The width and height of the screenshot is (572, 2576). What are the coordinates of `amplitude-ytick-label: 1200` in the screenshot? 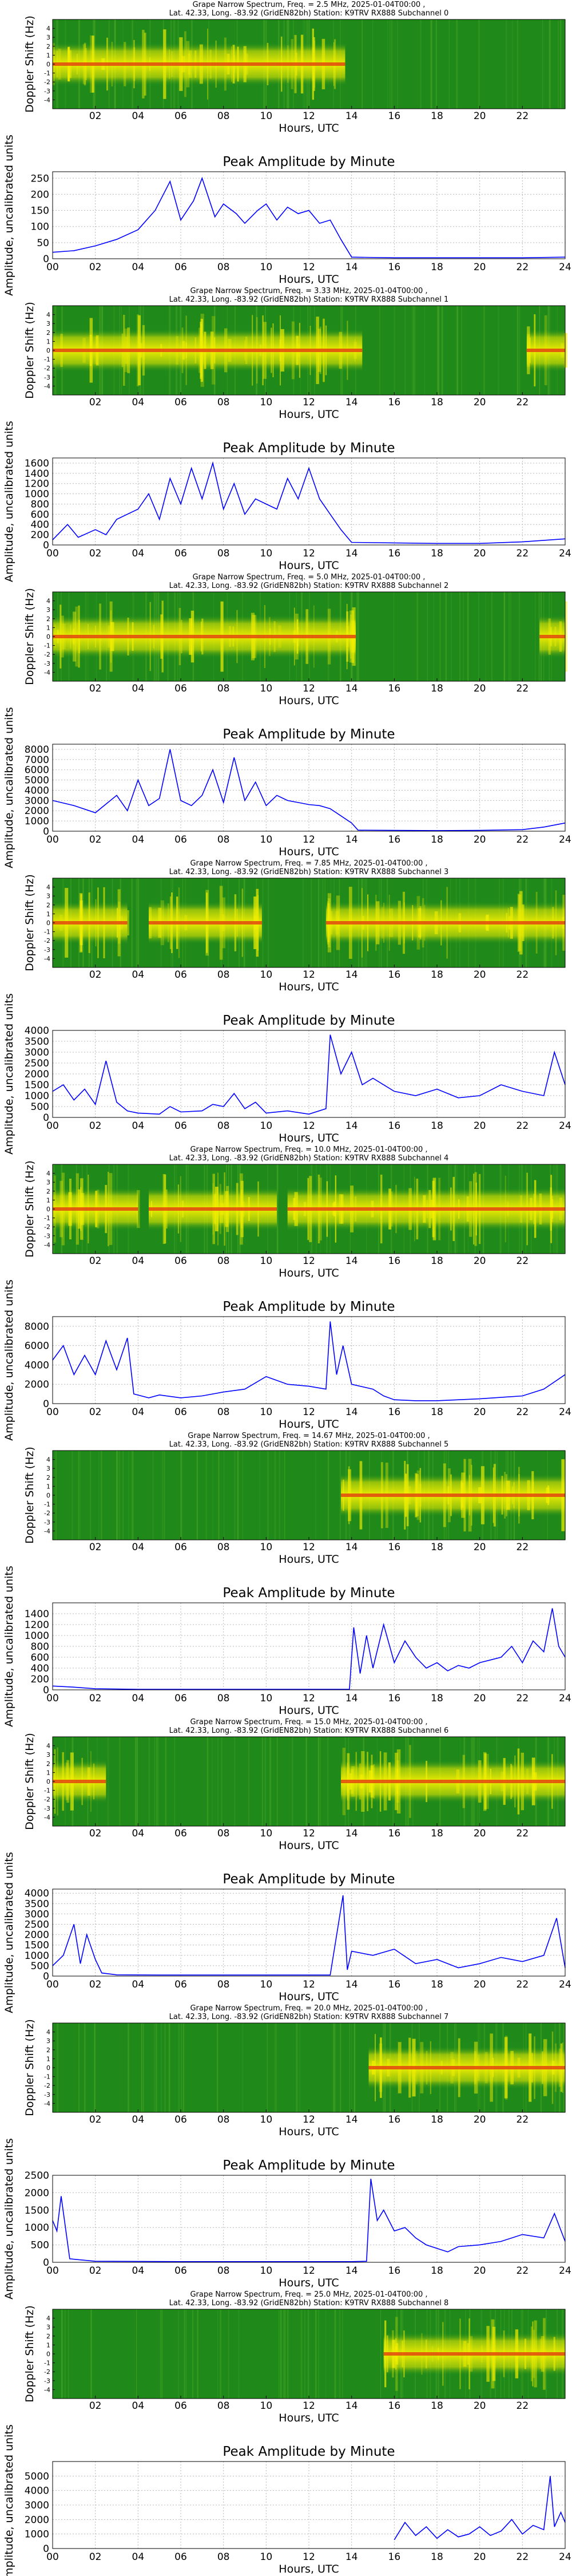 It's located at (37, 484).